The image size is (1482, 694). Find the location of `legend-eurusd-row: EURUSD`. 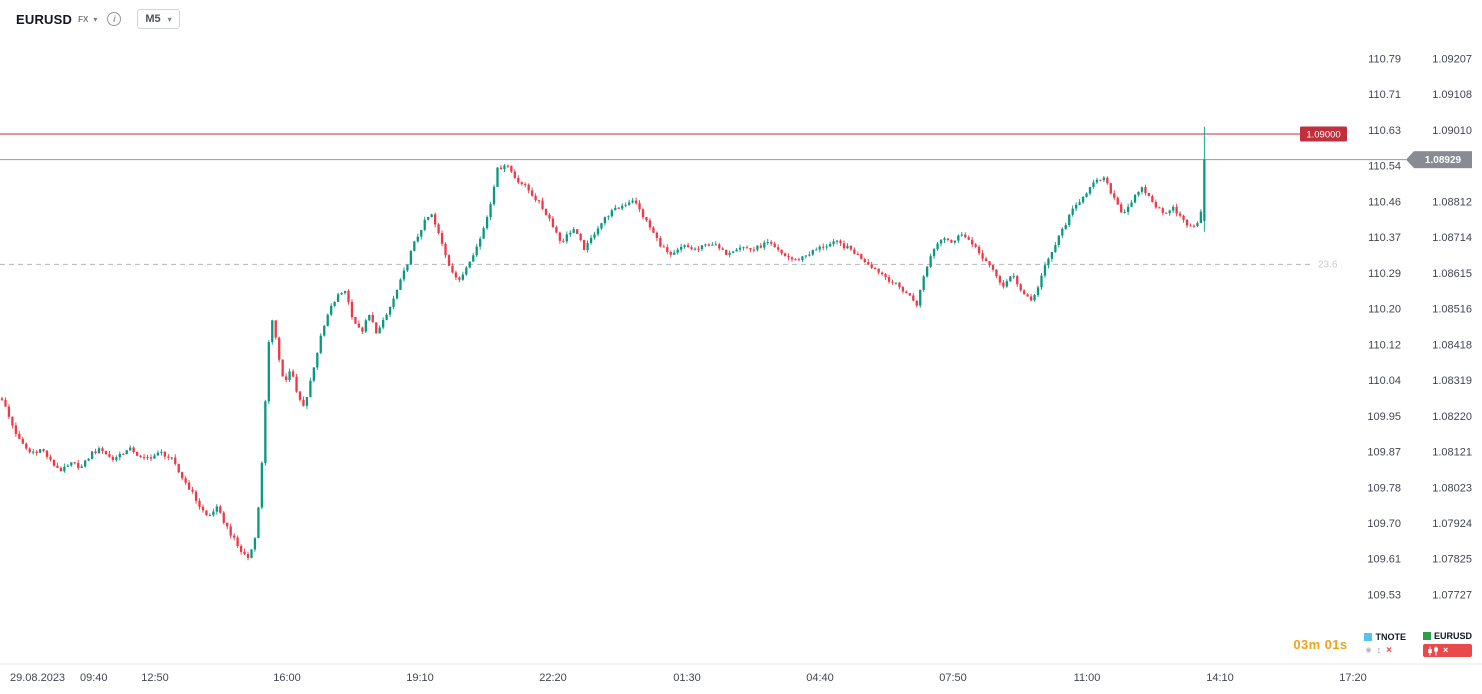

legend-eurusd-row: EURUSD is located at coordinates (1447, 636).